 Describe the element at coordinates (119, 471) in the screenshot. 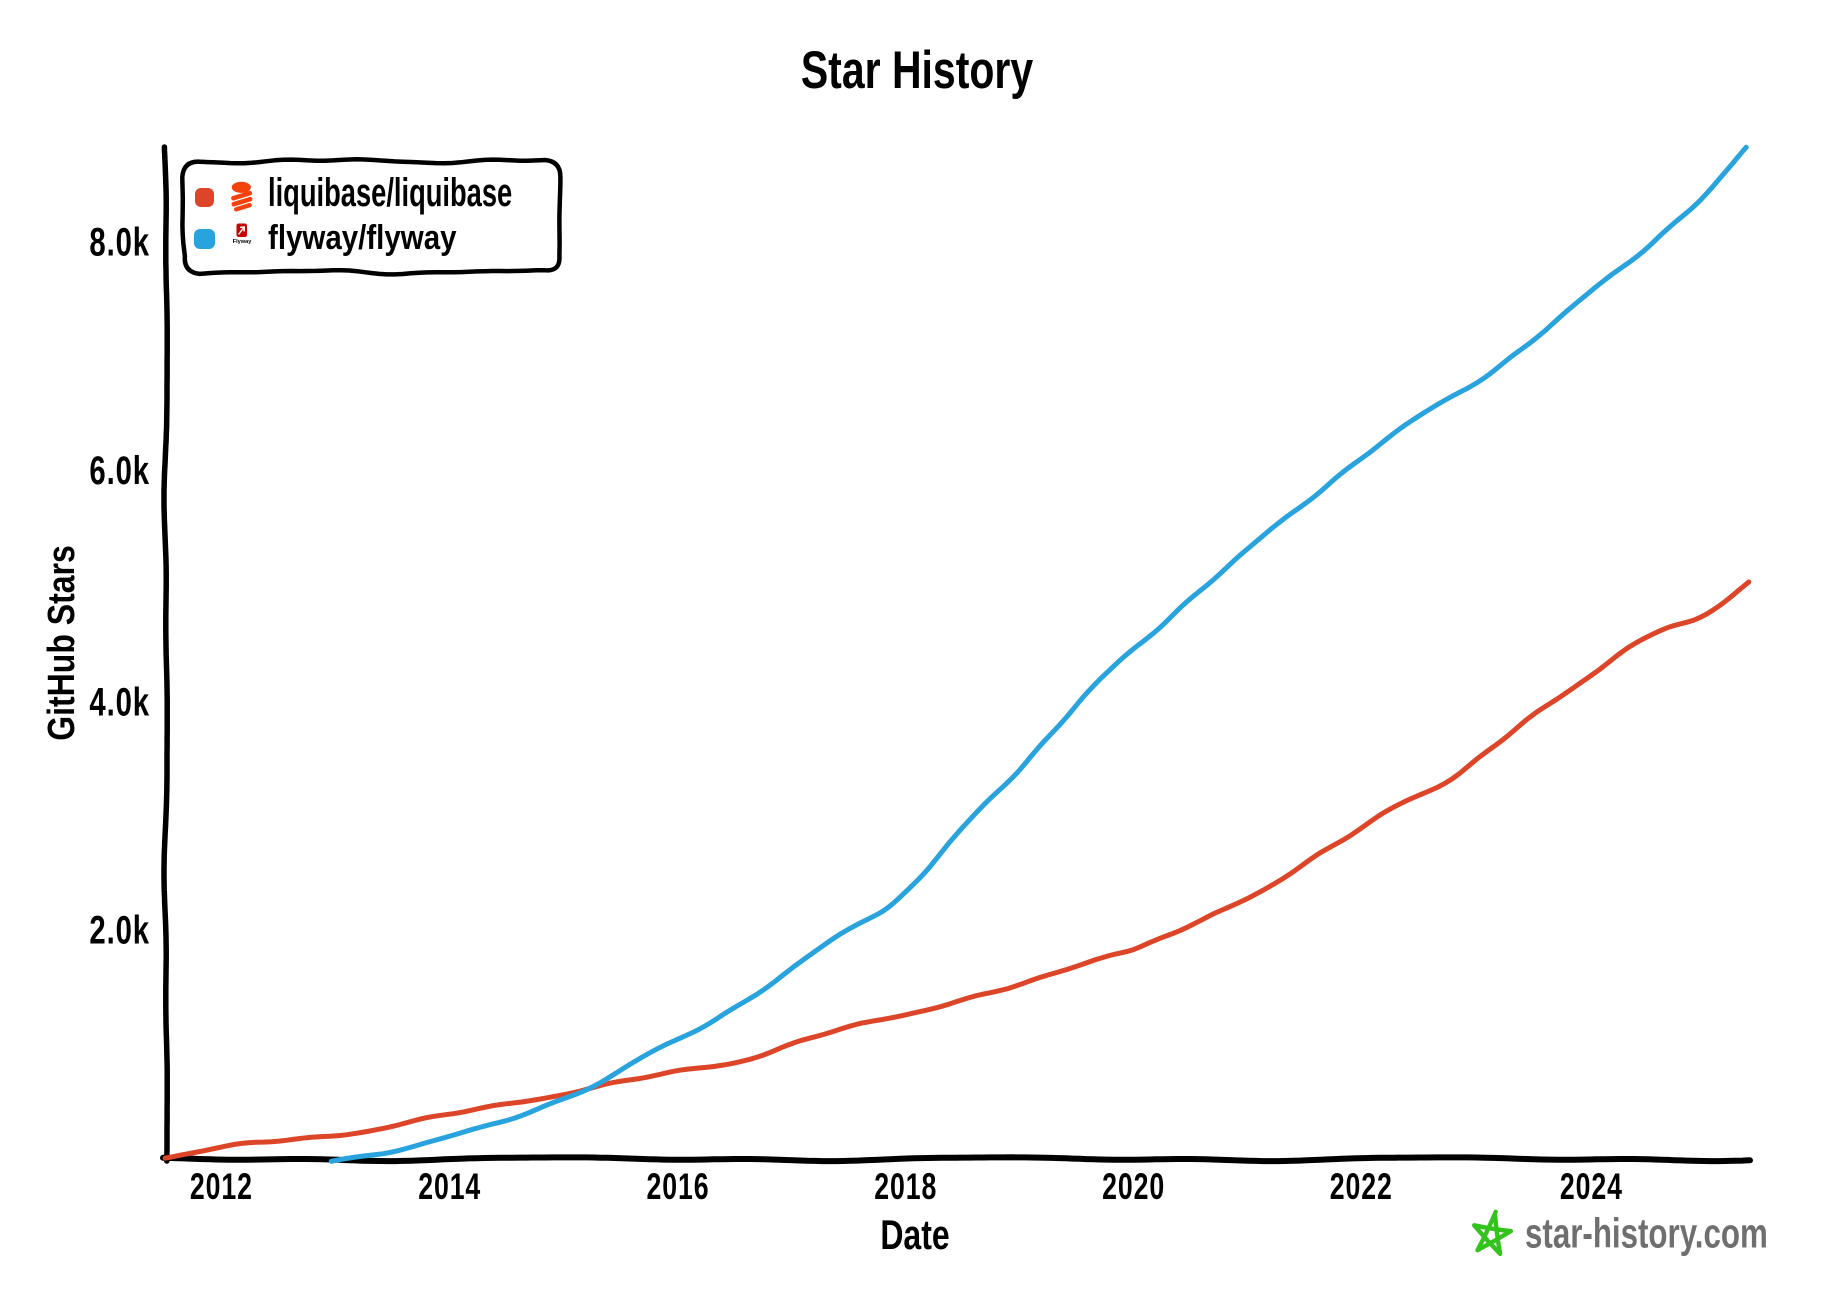

I see `svg-text: 6.0k` at that location.